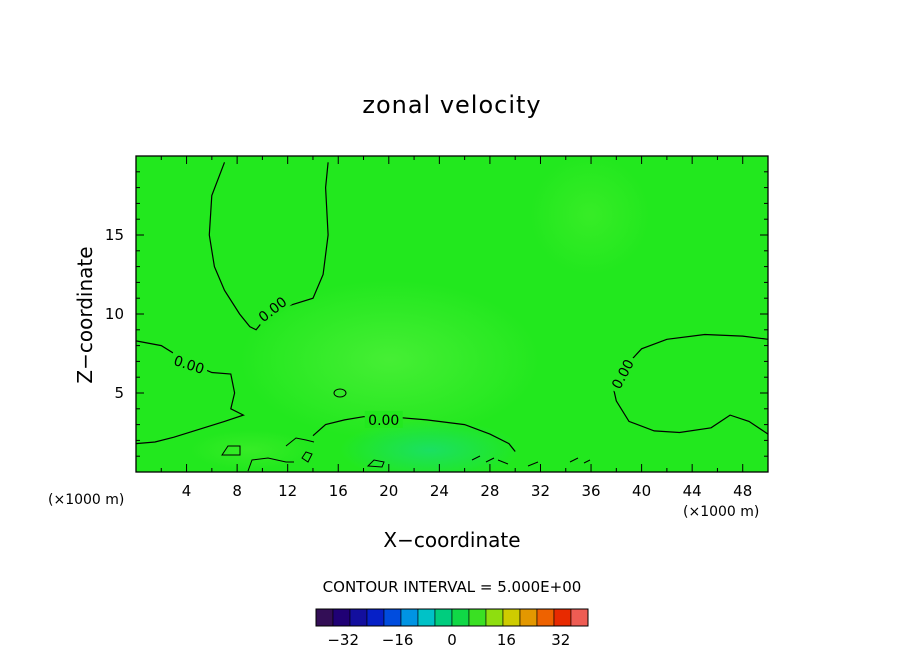 Image resolution: width=904 pixels, height=654 pixels. What do you see at coordinates (85, 314) in the screenshot?
I see `y-axis-title: Z−coordinate` at bounding box center [85, 314].